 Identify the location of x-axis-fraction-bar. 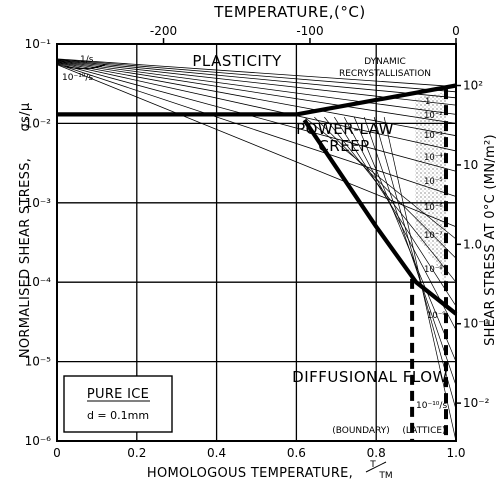
(376, 467).